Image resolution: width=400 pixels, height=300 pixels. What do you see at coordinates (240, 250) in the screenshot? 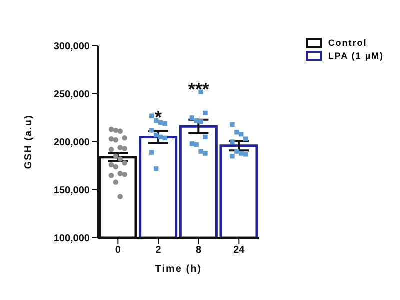
I see `x-tick-label: 24` at bounding box center [240, 250].